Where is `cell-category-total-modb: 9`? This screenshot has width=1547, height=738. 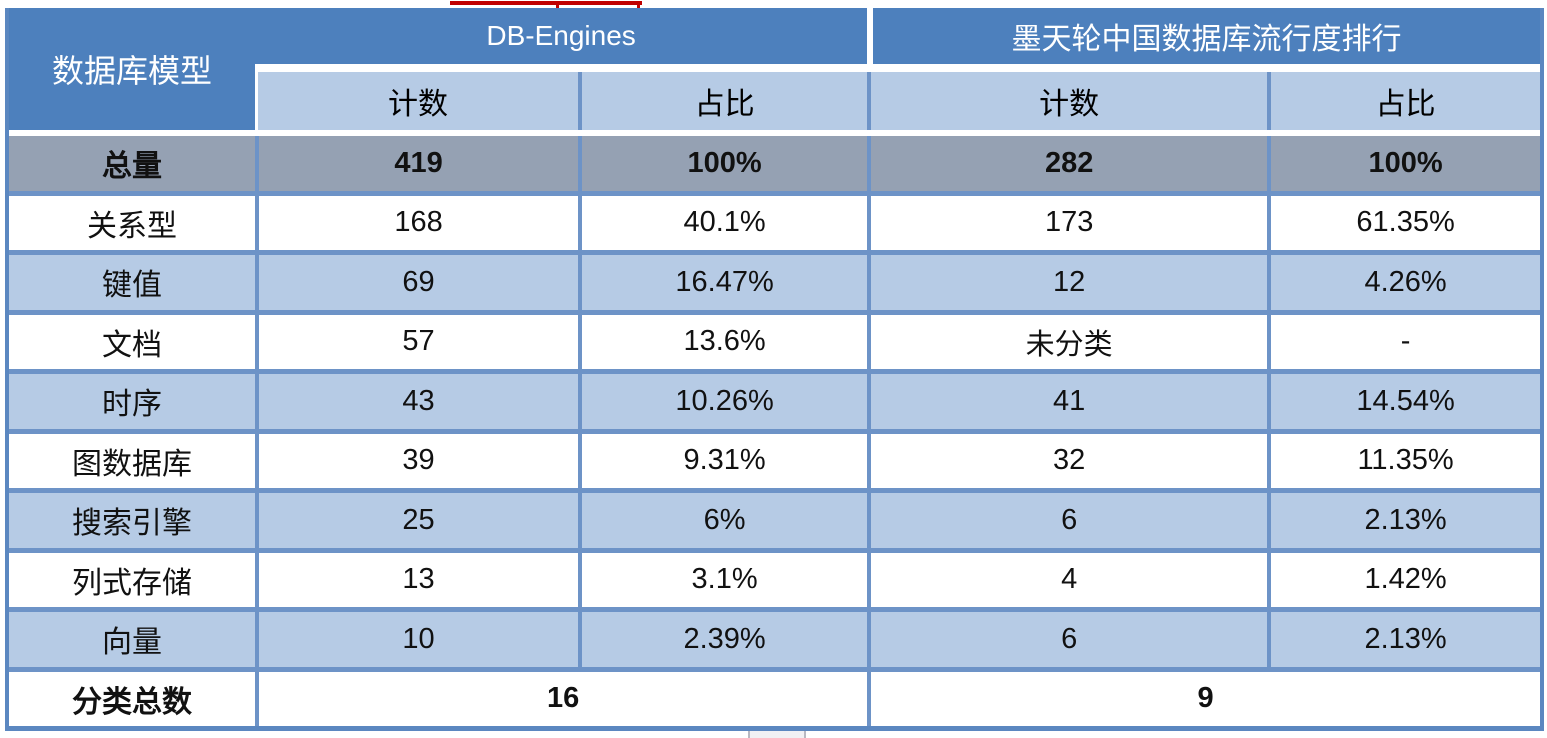
cell-category-total-modb: 9 is located at coordinates (1203, 698).